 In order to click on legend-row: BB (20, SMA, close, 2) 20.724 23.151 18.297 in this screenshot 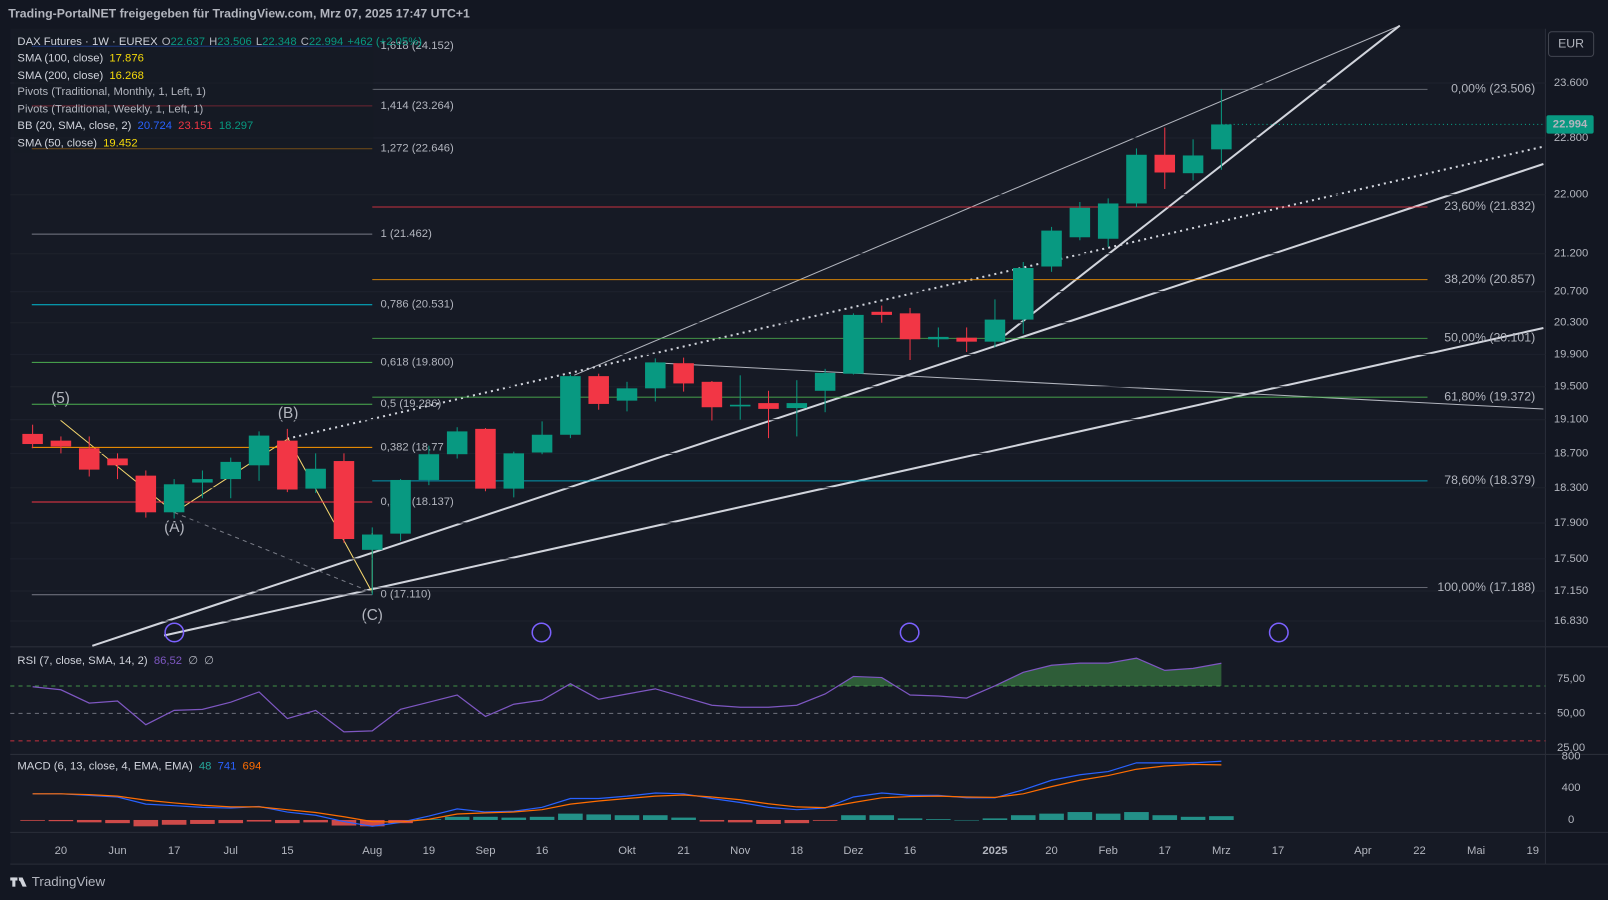, I will do `click(135, 126)`.